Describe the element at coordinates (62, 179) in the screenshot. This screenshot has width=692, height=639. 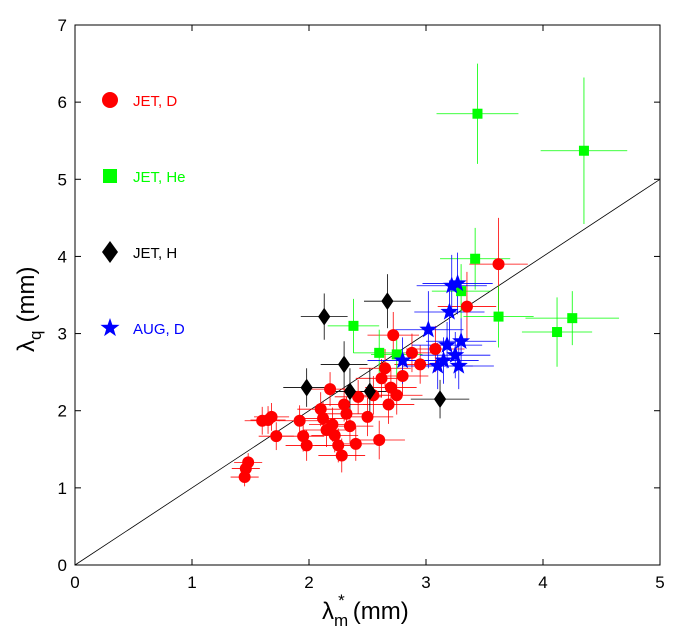
I see `y-tick-label: 5` at that location.